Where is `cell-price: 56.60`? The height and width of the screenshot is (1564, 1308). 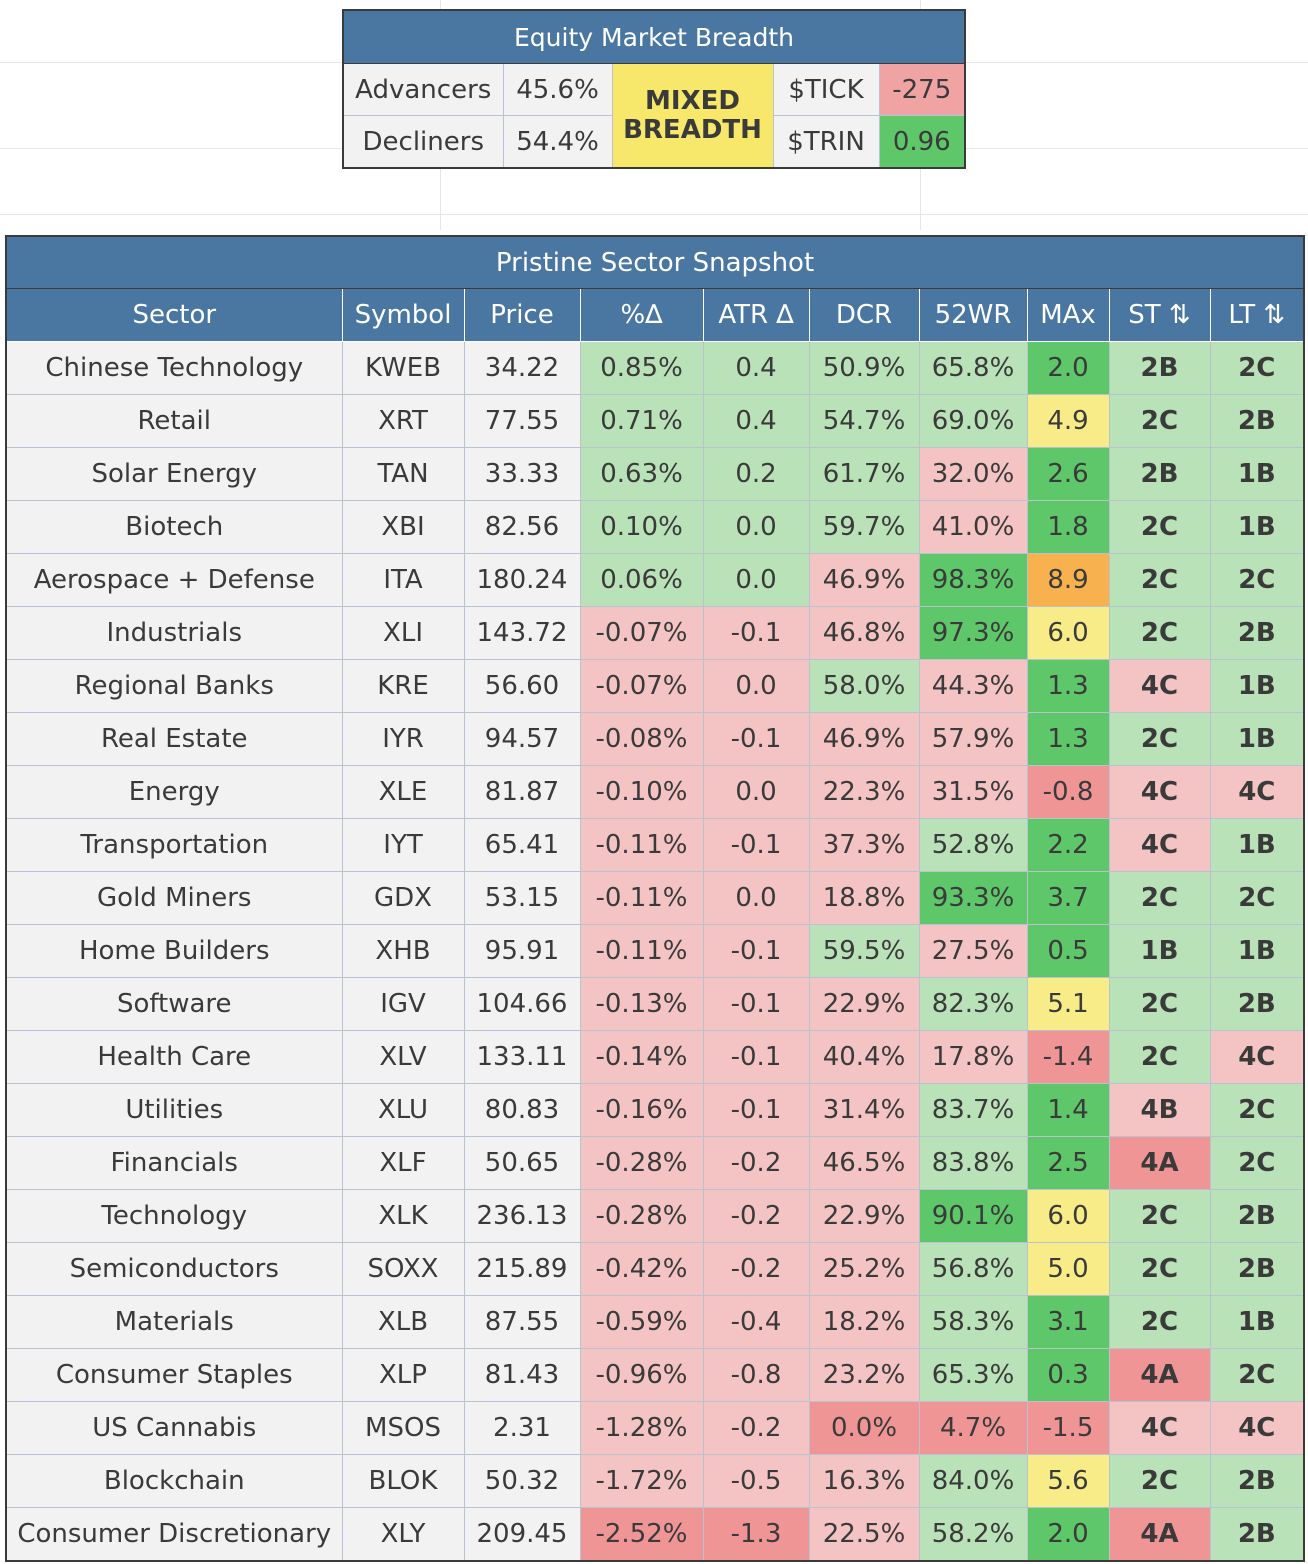
cell-price: 56.60 is located at coordinates (522, 686).